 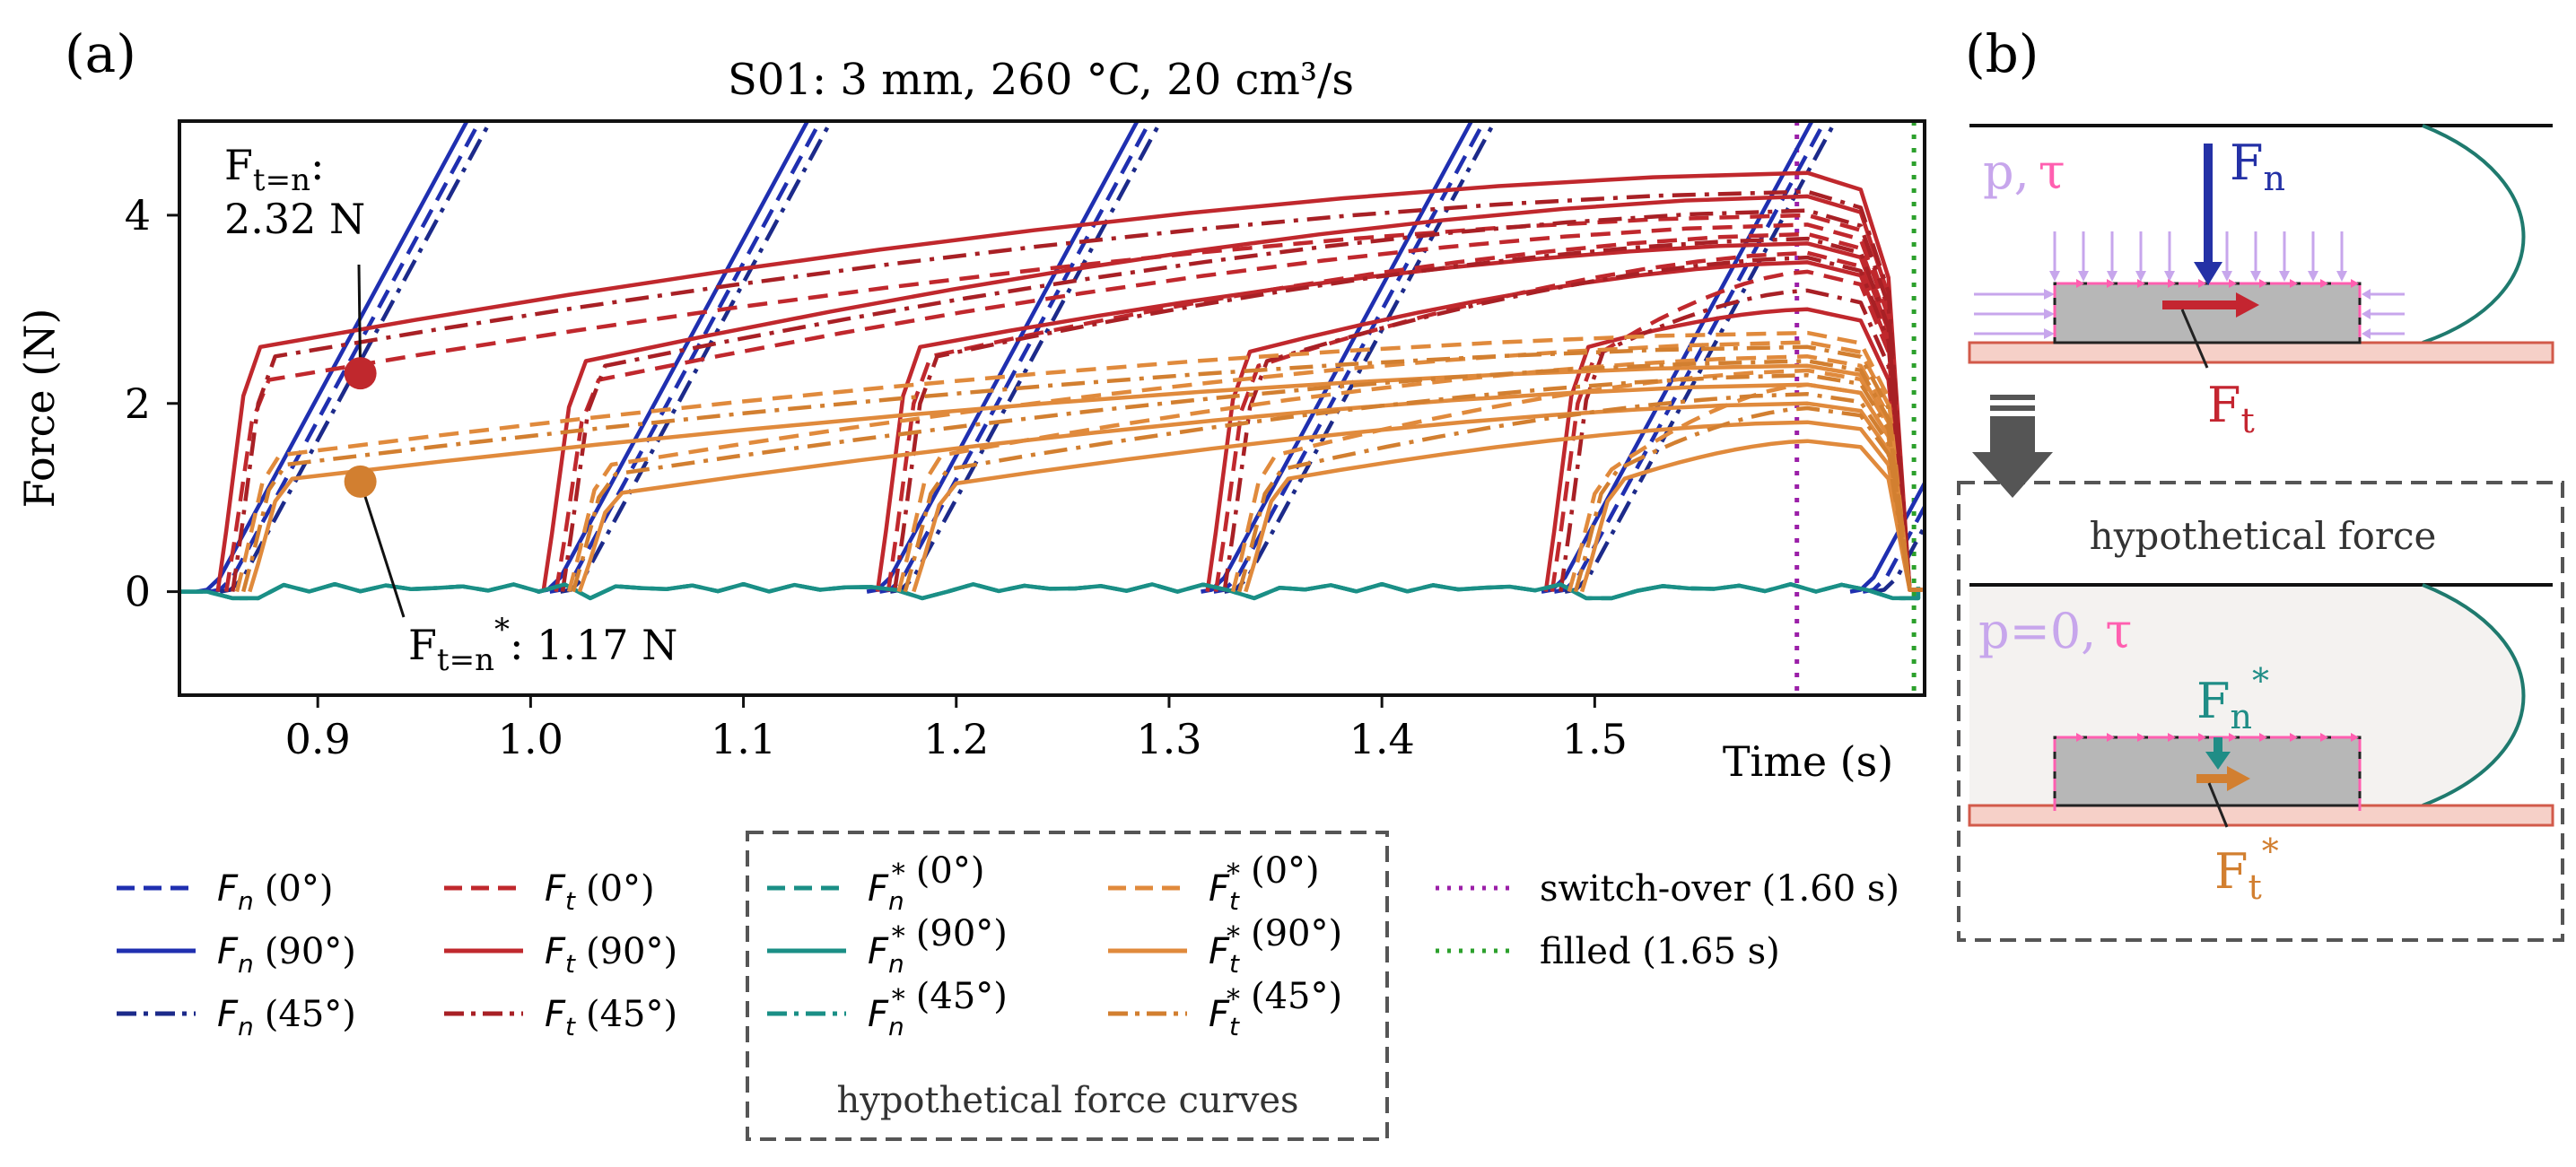 I want to click on part-block-bottom, so click(x=2207, y=772).